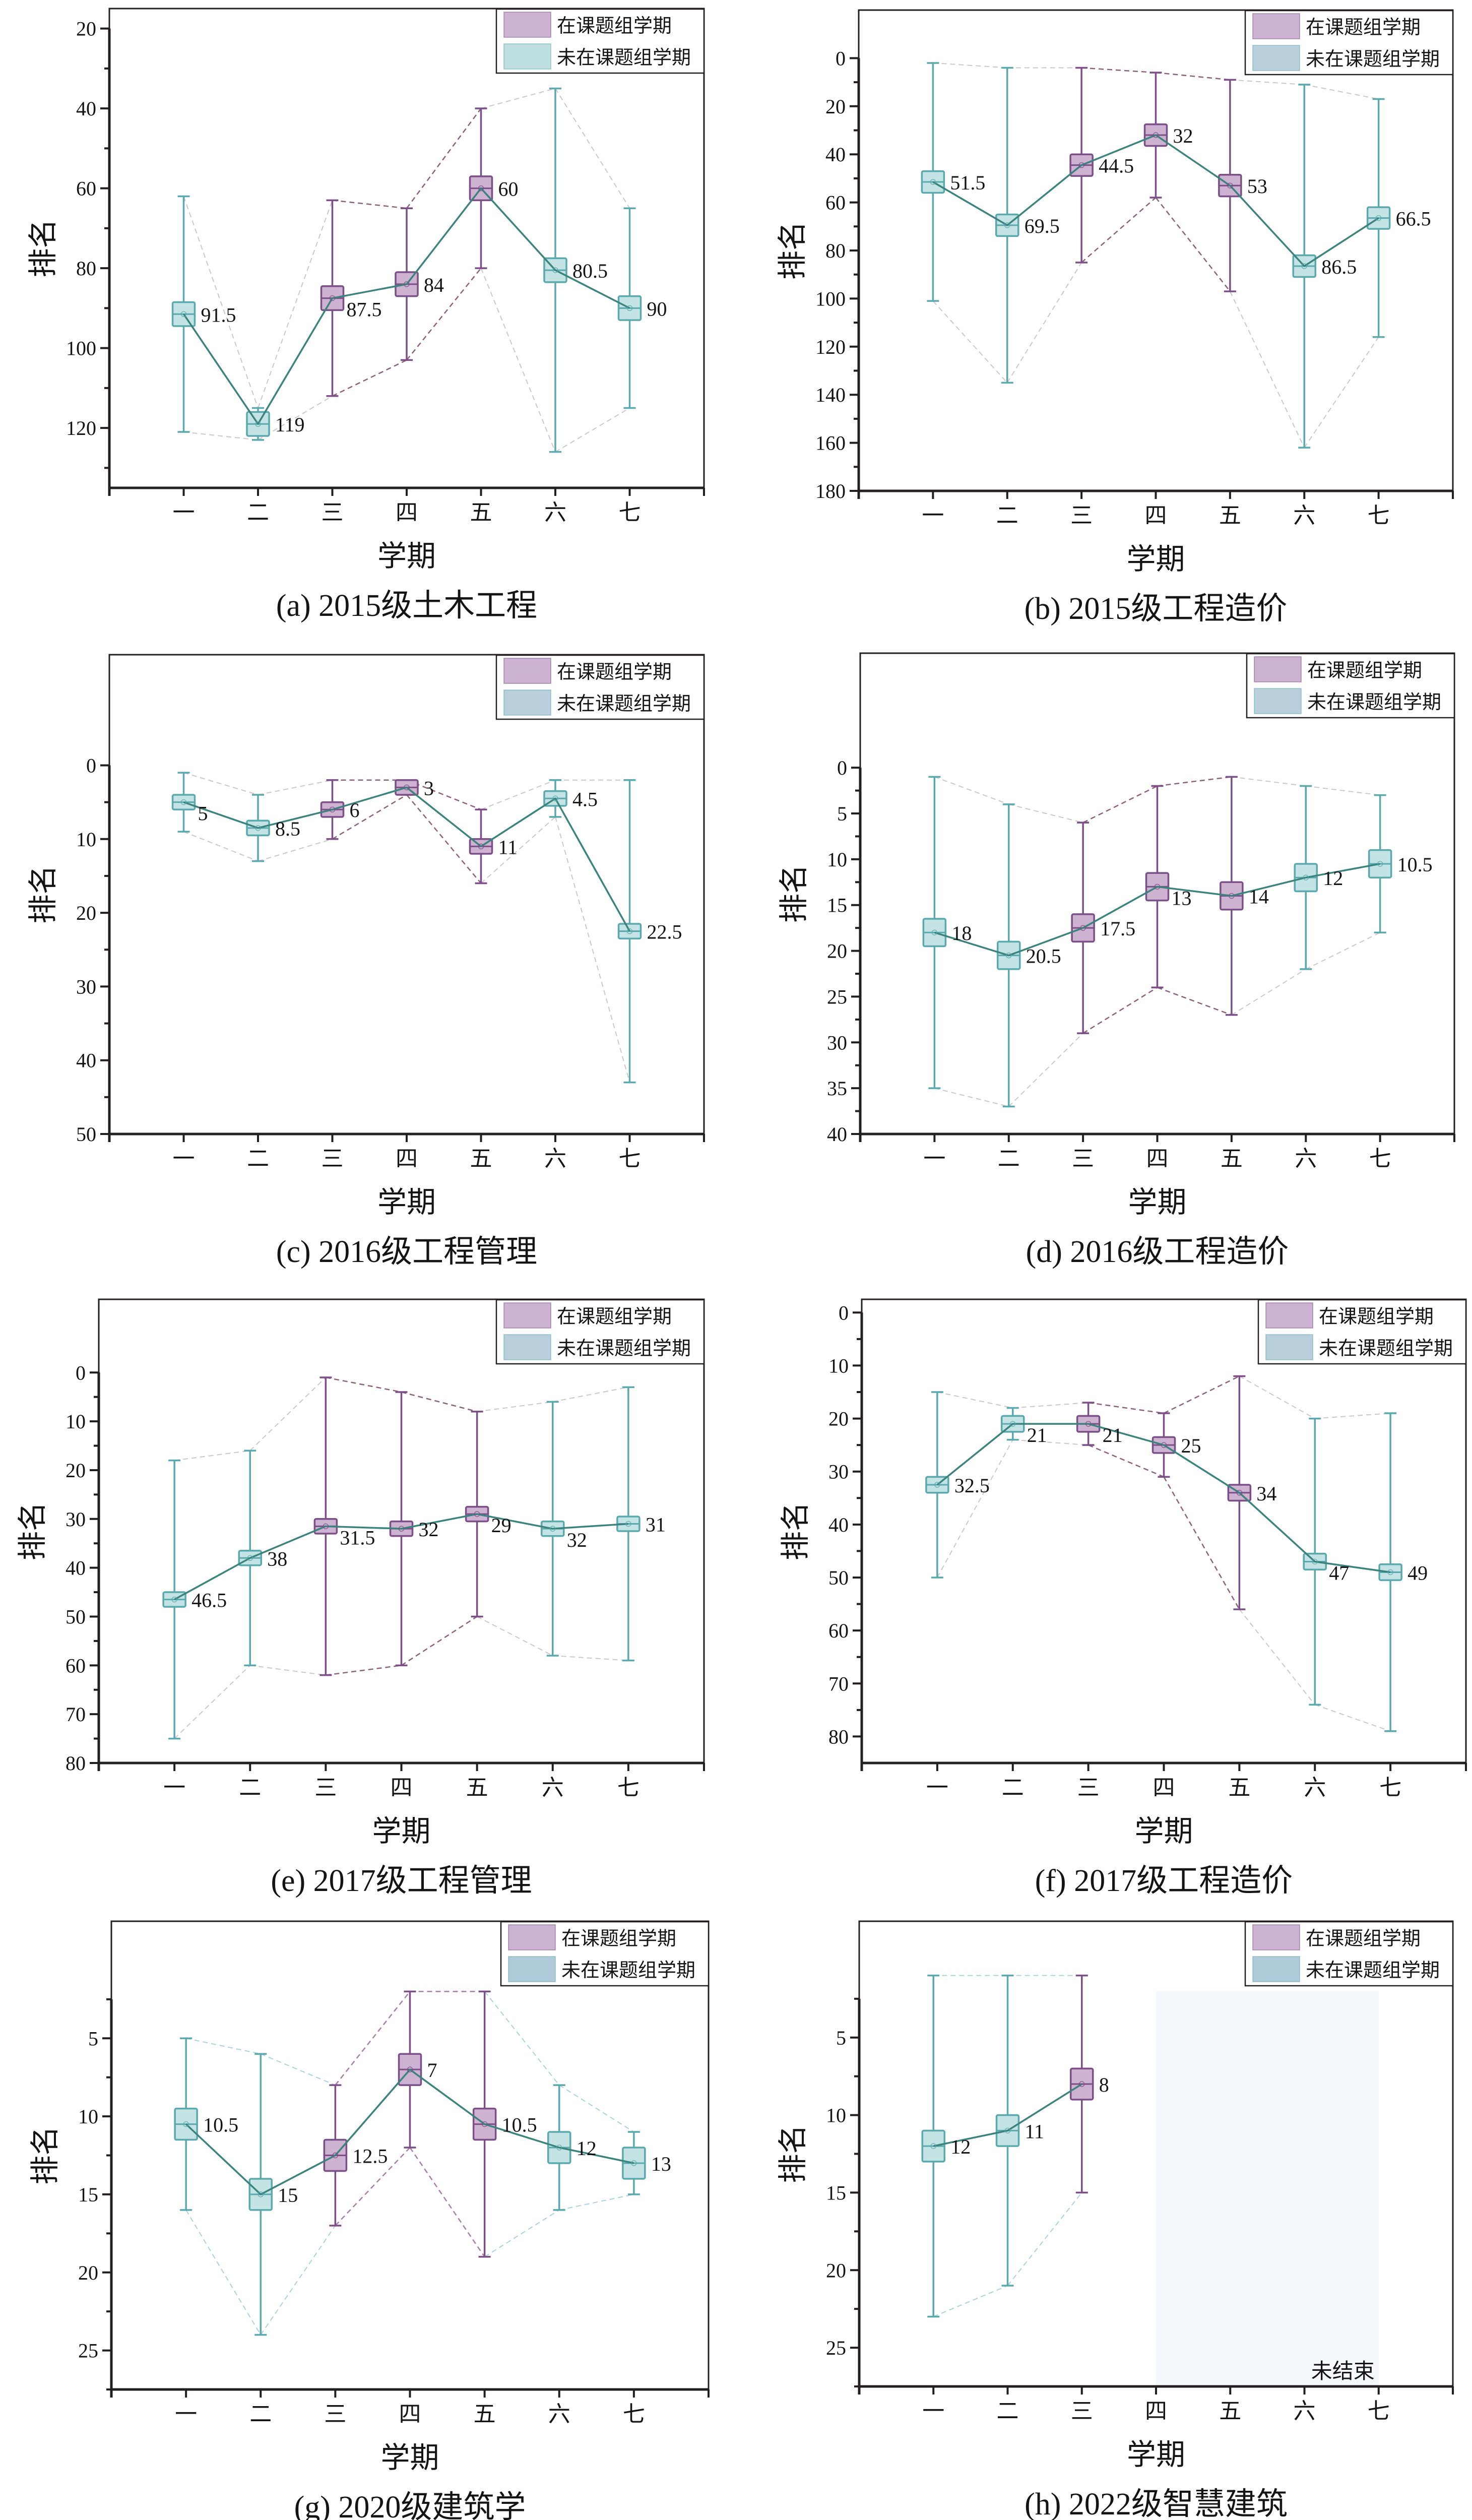  Describe the element at coordinates (1267, 2188) in the screenshot. I see `pending-region` at that location.